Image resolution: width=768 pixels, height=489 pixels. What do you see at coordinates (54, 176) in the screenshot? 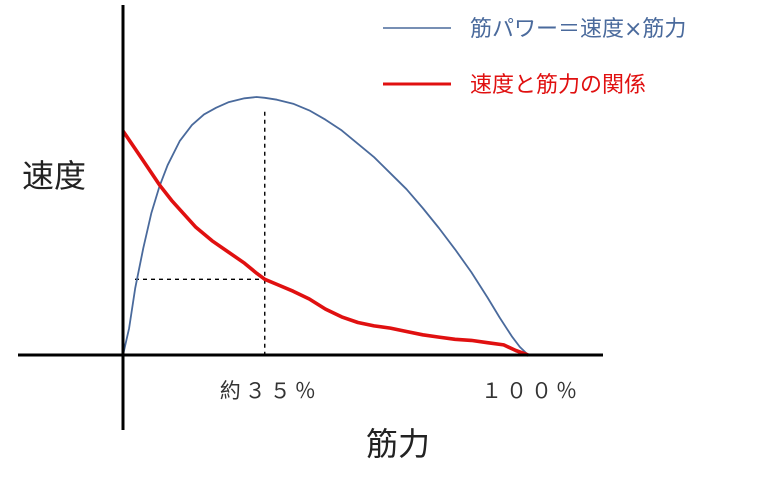
I see `y-axis-title: 速度` at bounding box center [54, 176].